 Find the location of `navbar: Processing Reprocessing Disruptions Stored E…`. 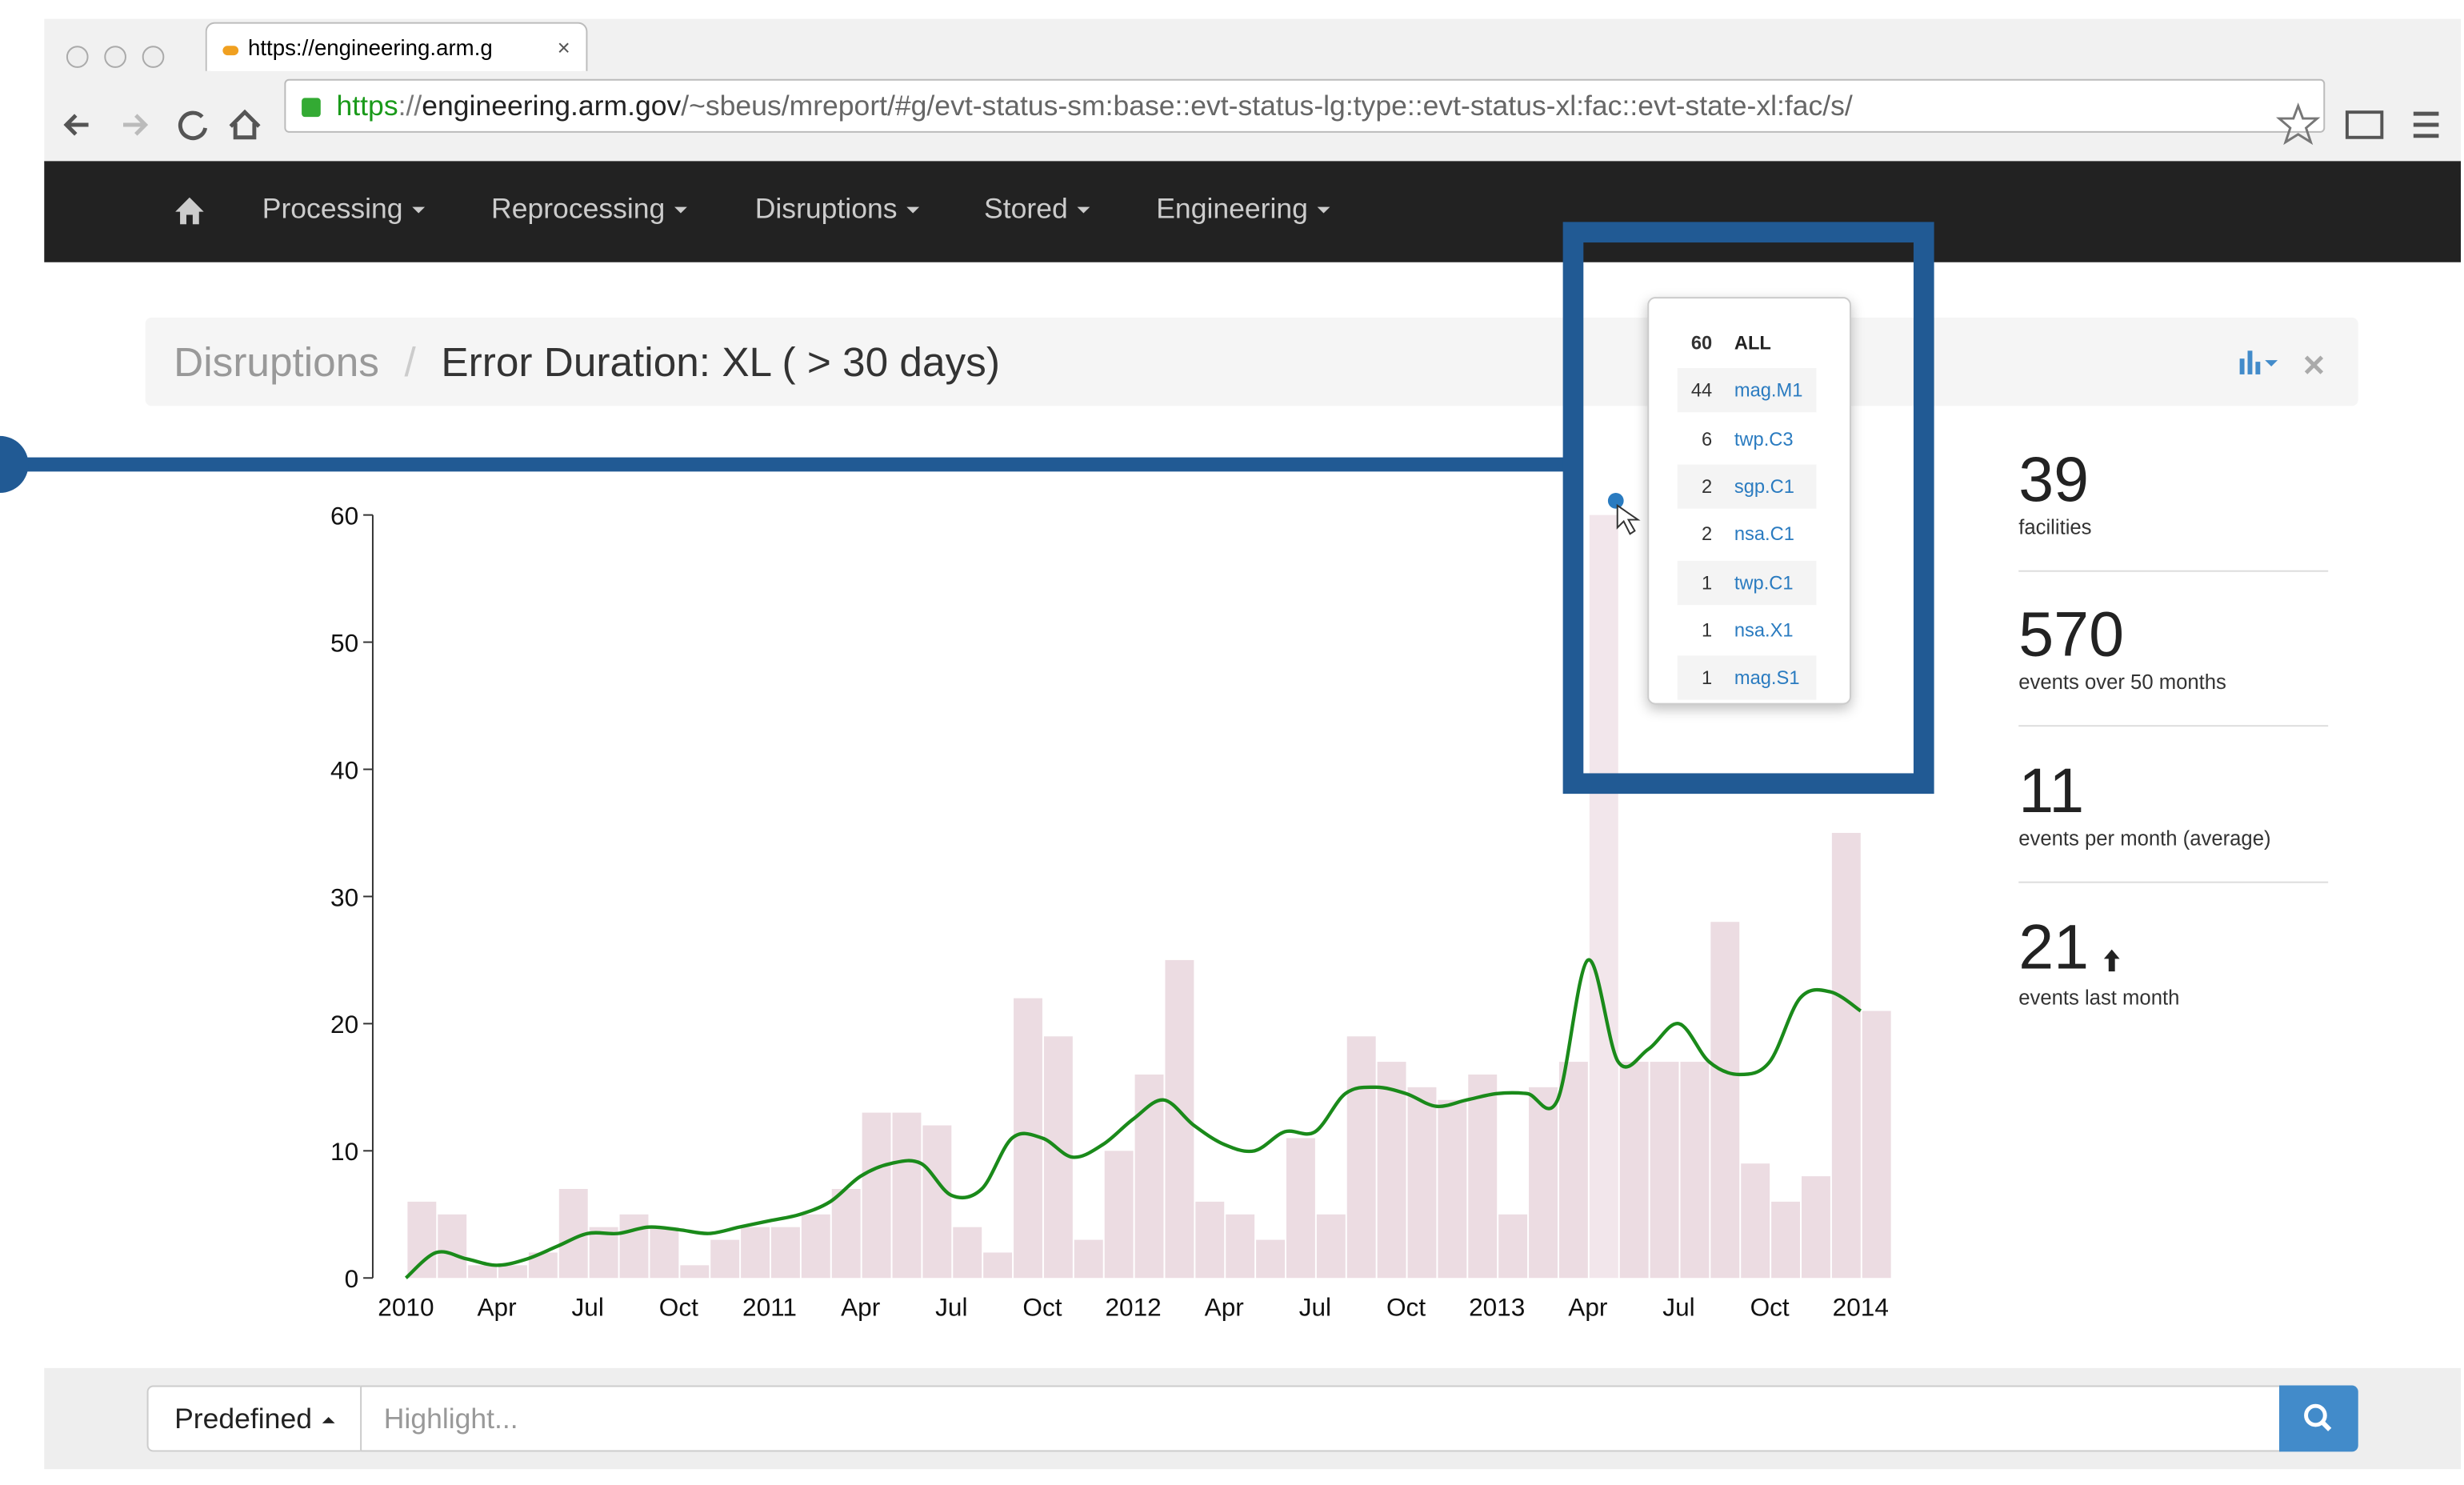

navbar: Processing Reprocessing Disruptions Stored E… is located at coordinates (1253, 211).